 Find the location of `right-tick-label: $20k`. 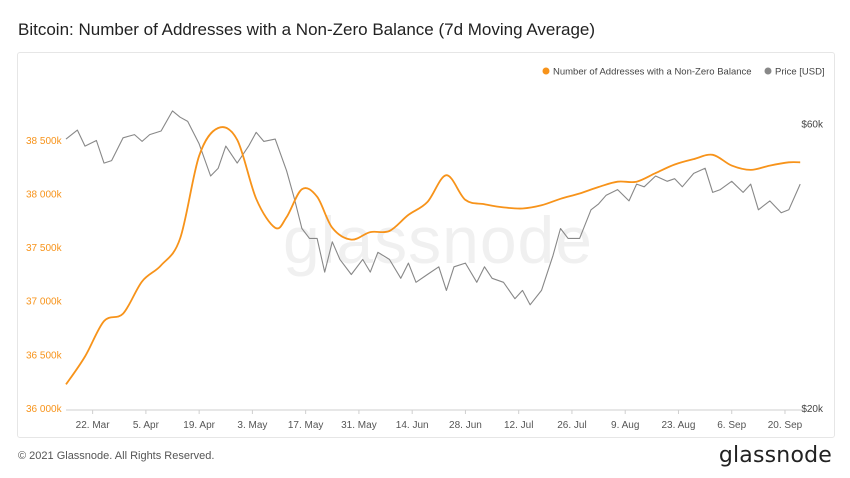

right-tick-label: $20k is located at coordinates (812, 409).